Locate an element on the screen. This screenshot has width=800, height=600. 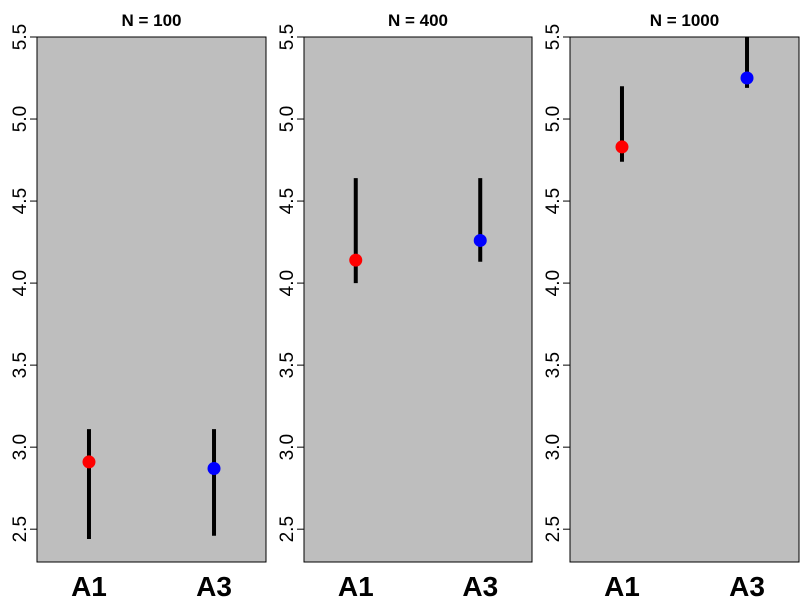
panel-title: N = 1000 is located at coordinates (684, 20).